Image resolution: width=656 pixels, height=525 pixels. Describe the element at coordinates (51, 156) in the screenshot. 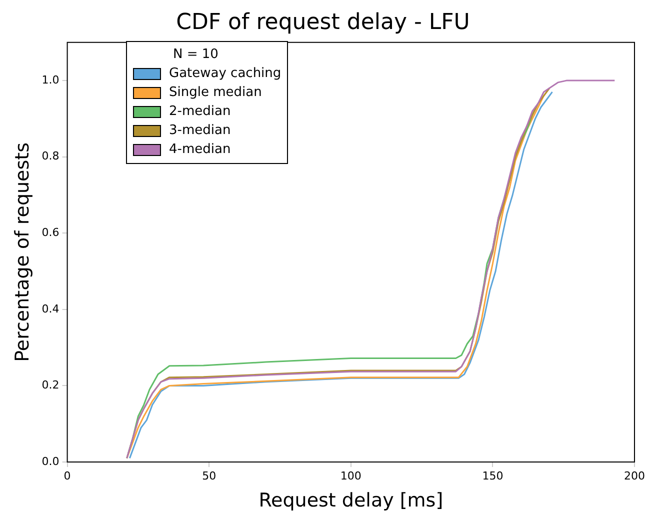

I see `y-tick-label: 0.8` at that location.